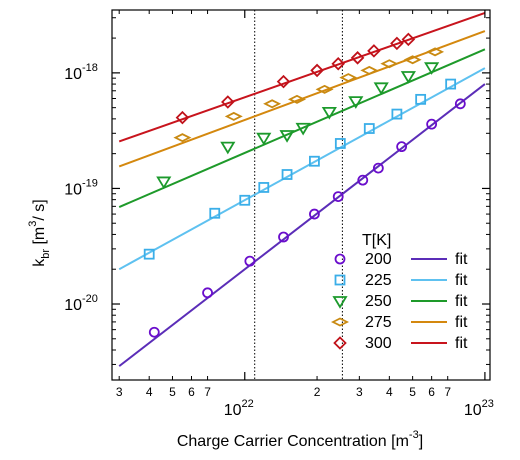  I want to click on legend-fit-label-200: fit, so click(461, 259).